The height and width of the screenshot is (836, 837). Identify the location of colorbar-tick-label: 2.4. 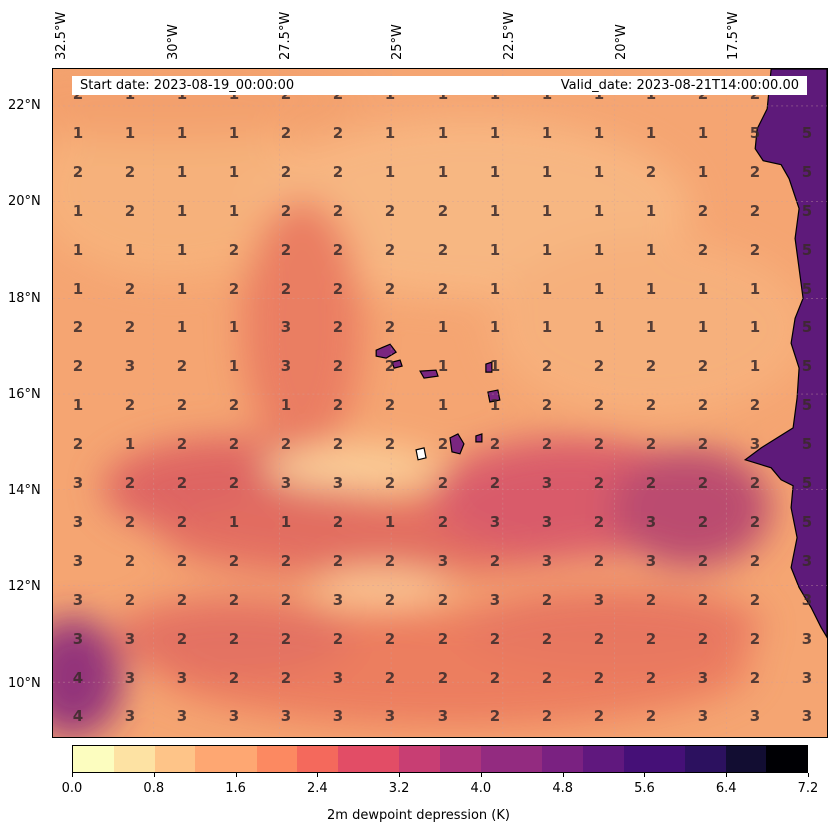
(317, 788).